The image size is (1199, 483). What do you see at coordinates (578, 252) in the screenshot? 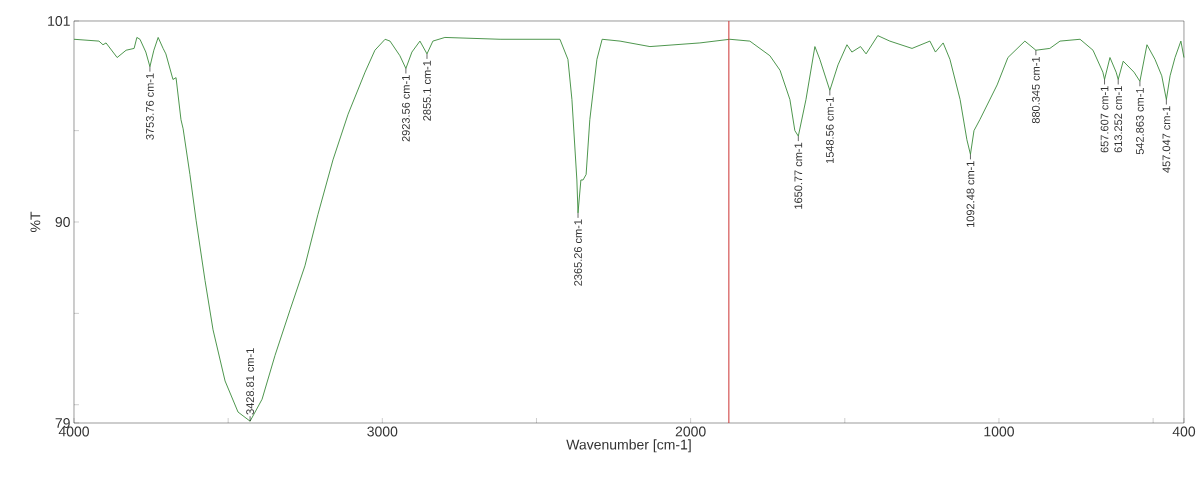
I see `annotation: 2365.26 cm-1` at bounding box center [578, 252].